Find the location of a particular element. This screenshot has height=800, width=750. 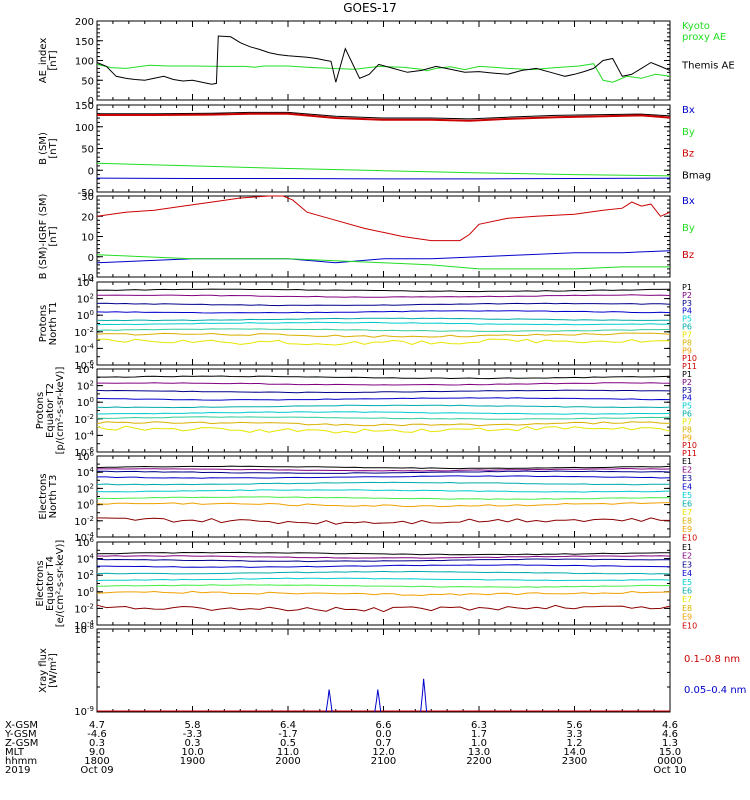

x-axis-value: 1.3 is located at coordinates (670, 743).